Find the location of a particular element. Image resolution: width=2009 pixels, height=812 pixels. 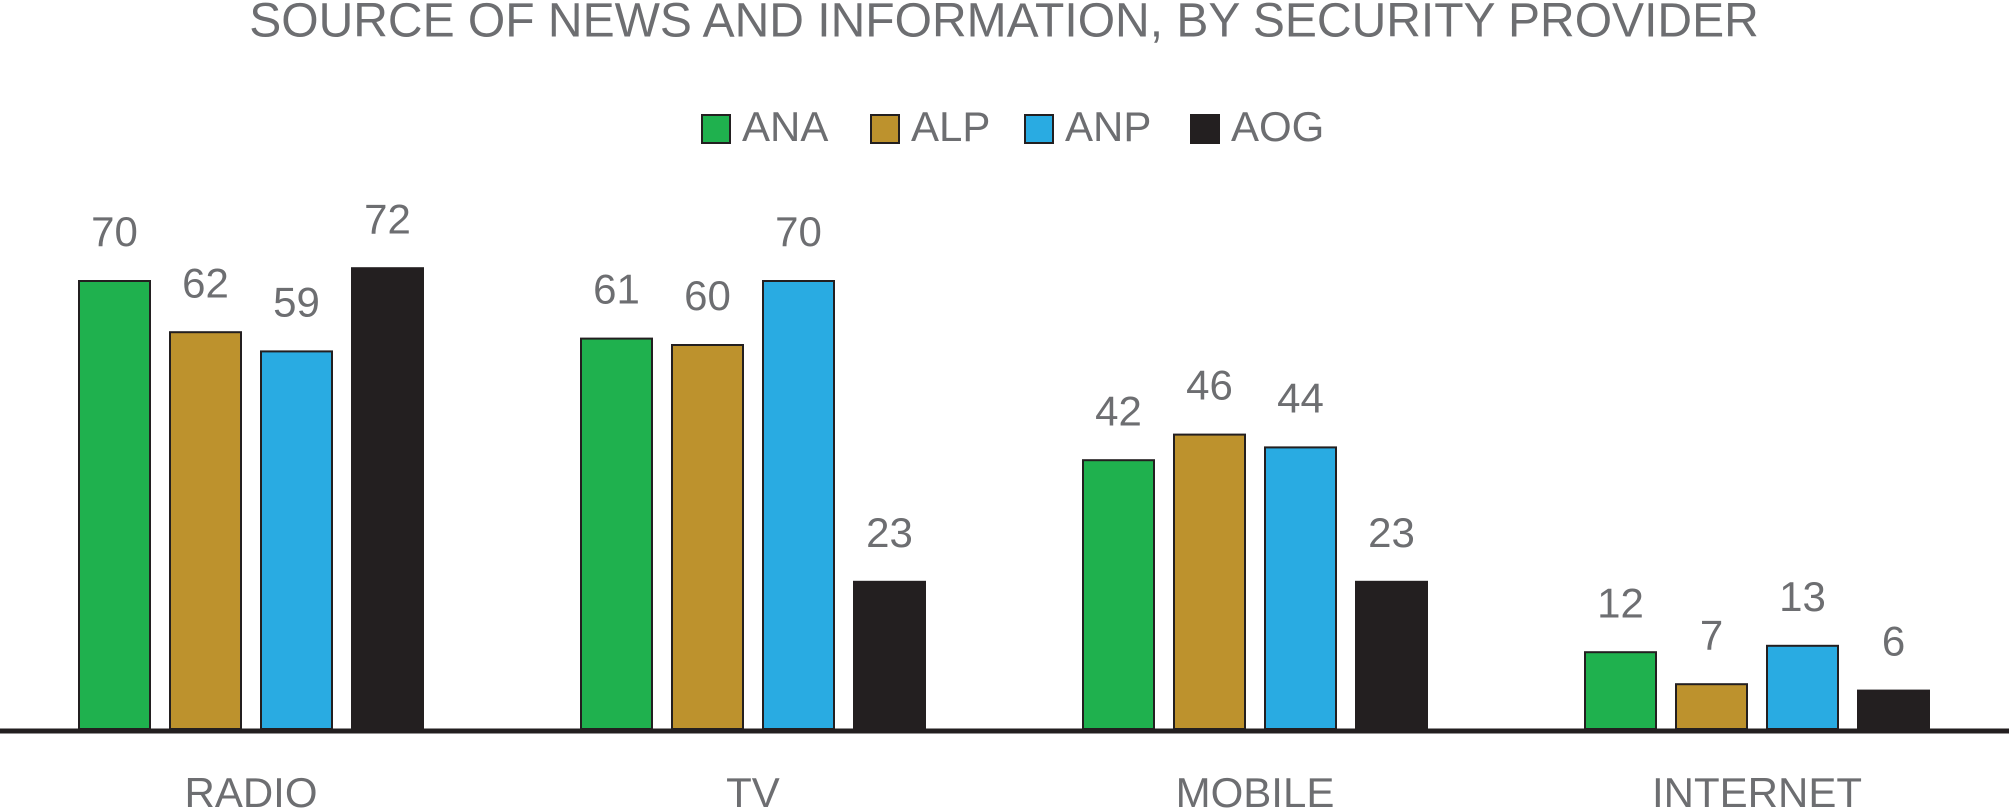

value-label: 7 is located at coordinates (1711, 634).